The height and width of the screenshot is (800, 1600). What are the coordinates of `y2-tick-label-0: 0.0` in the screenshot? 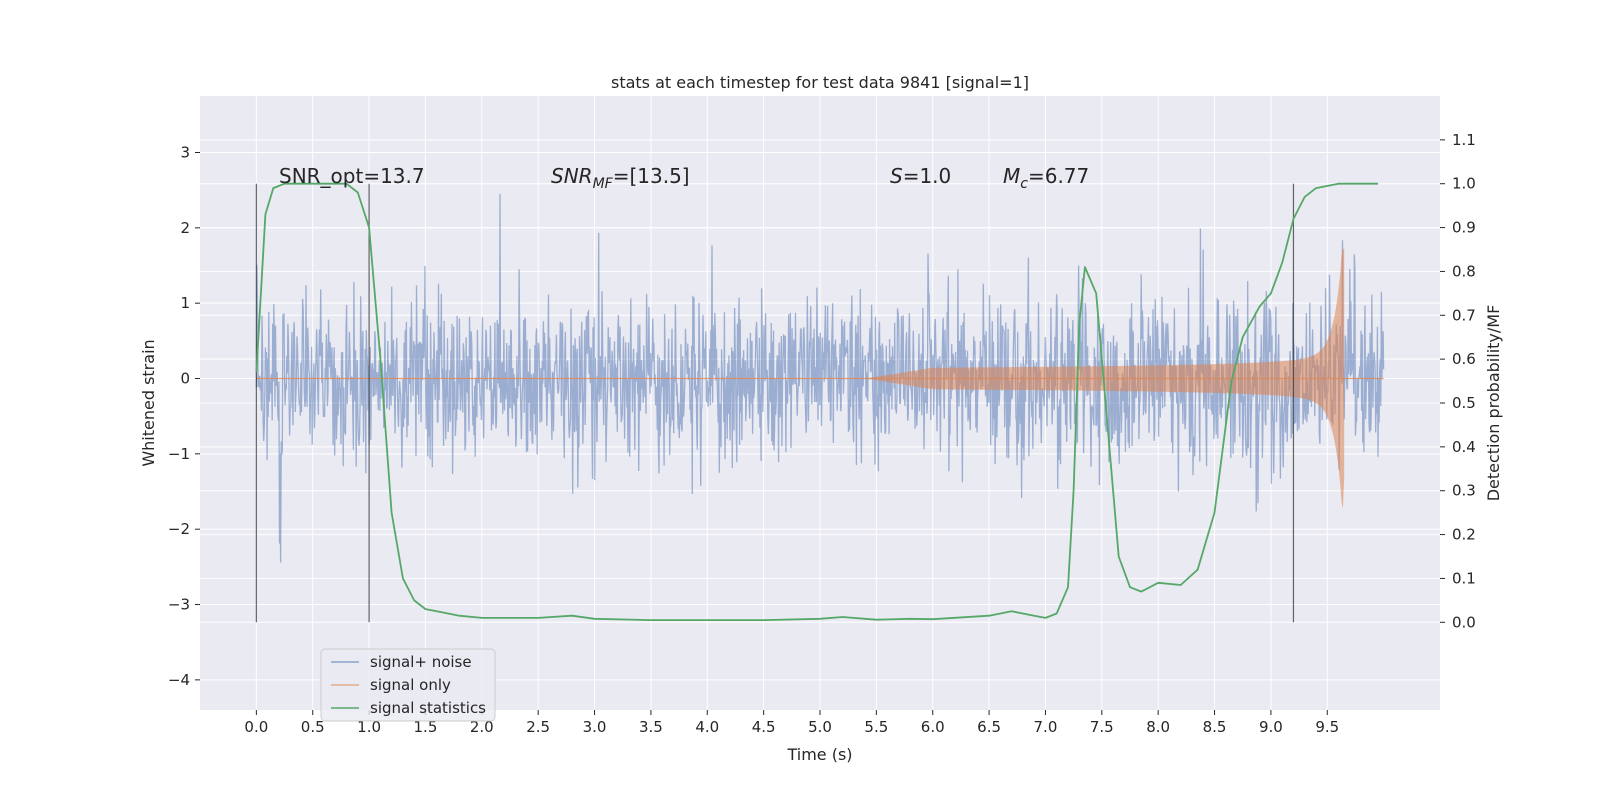 It's located at (1464, 622).